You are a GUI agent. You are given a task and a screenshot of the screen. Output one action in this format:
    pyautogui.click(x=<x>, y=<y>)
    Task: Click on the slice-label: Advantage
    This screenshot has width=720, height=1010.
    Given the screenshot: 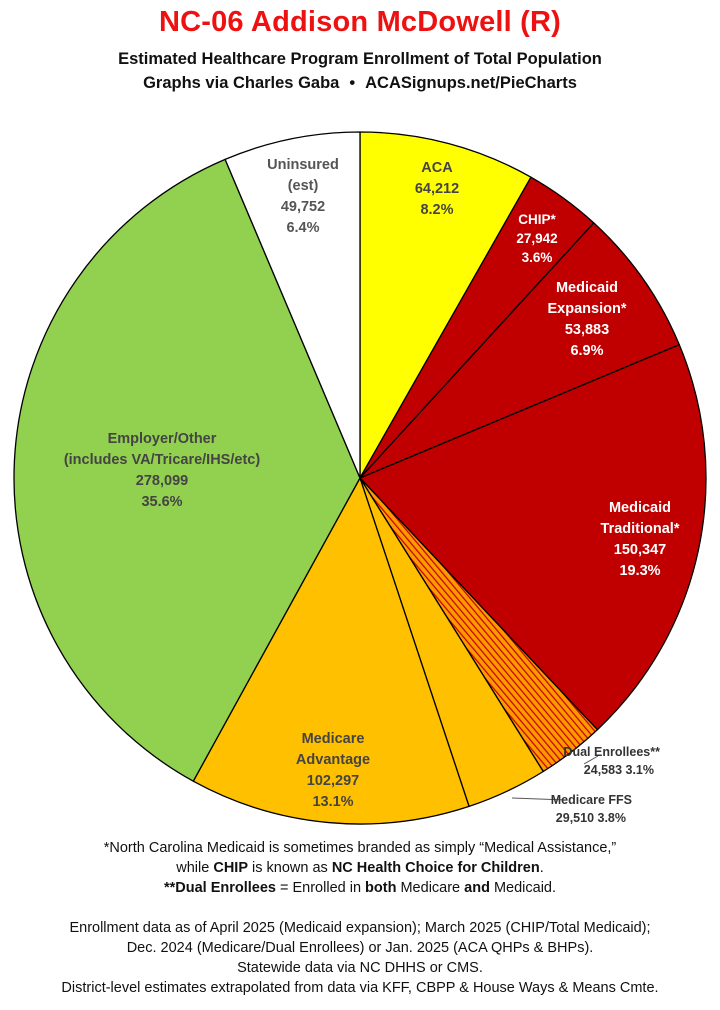 What is the action you would take?
    pyautogui.click(x=333, y=760)
    